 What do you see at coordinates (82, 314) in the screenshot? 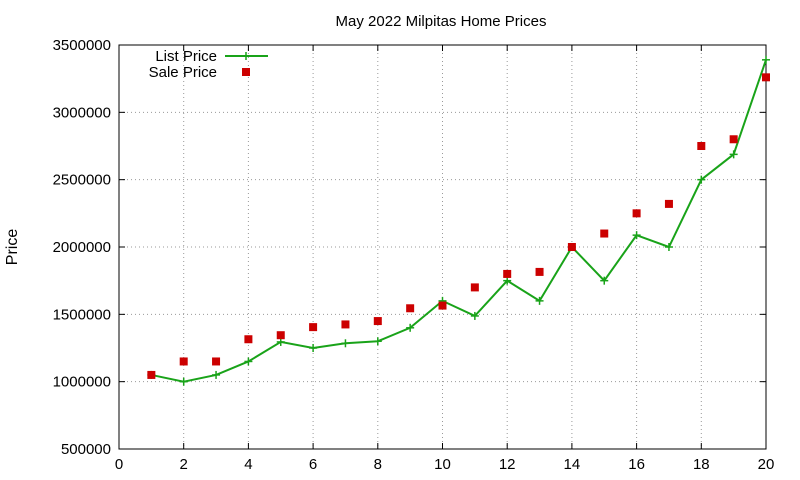
I see `y-tick-label: 1500000` at bounding box center [82, 314].